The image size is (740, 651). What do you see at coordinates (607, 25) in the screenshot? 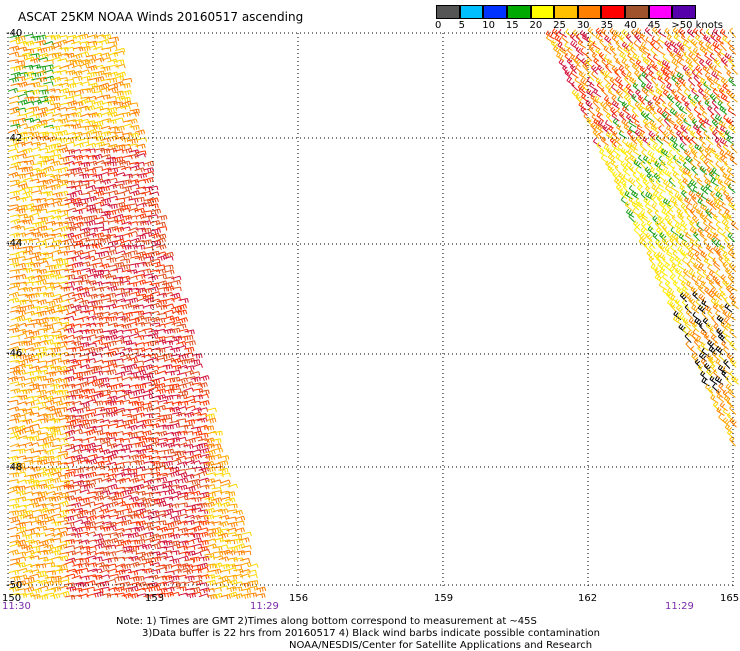
I see `colorbar-label: 35` at bounding box center [607, 25].